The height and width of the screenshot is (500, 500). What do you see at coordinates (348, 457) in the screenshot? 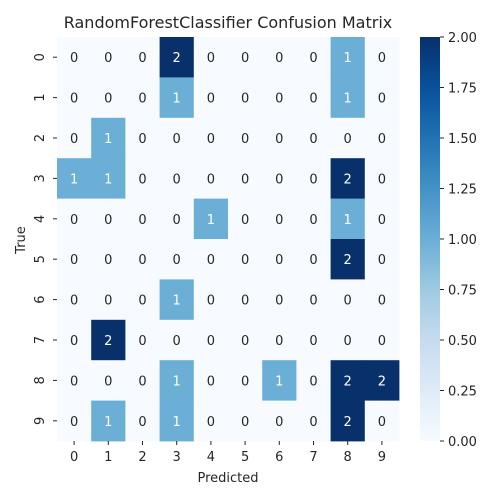
I see `x-tick-label: 8` at bounding box center [348, 457].